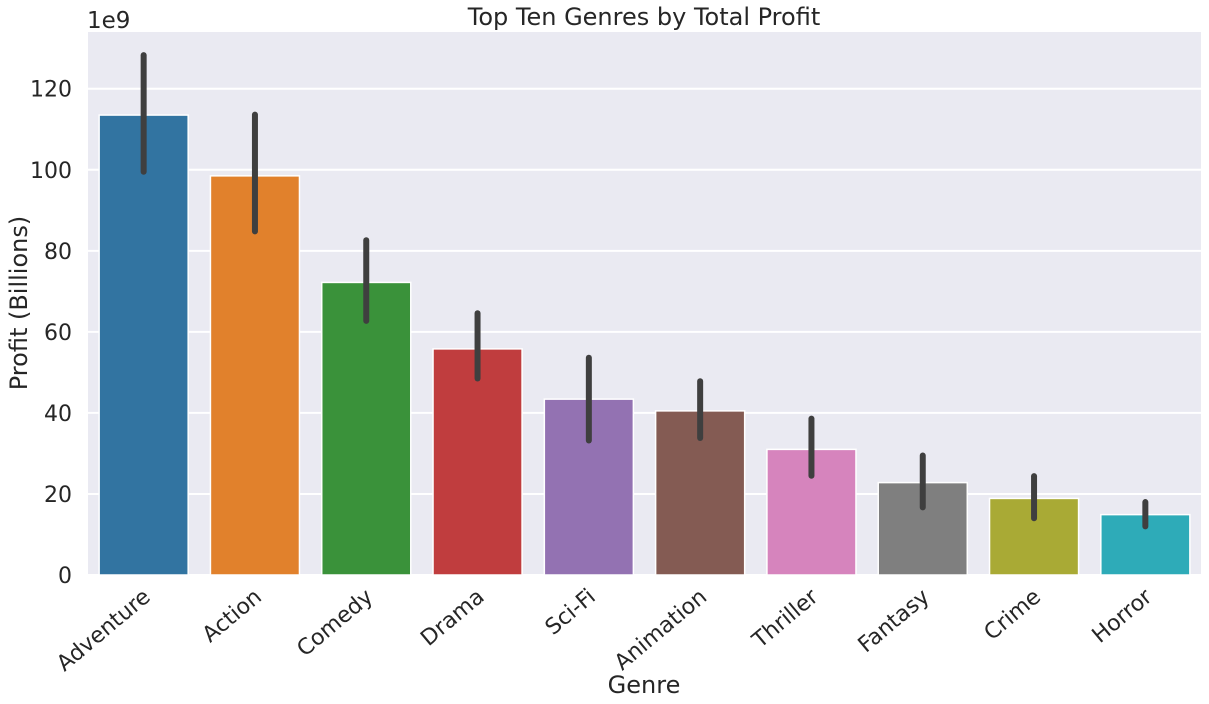 This screenshot has height=704, width=1209. I want to click on x-tick-label: Drama, so click(452, 617).